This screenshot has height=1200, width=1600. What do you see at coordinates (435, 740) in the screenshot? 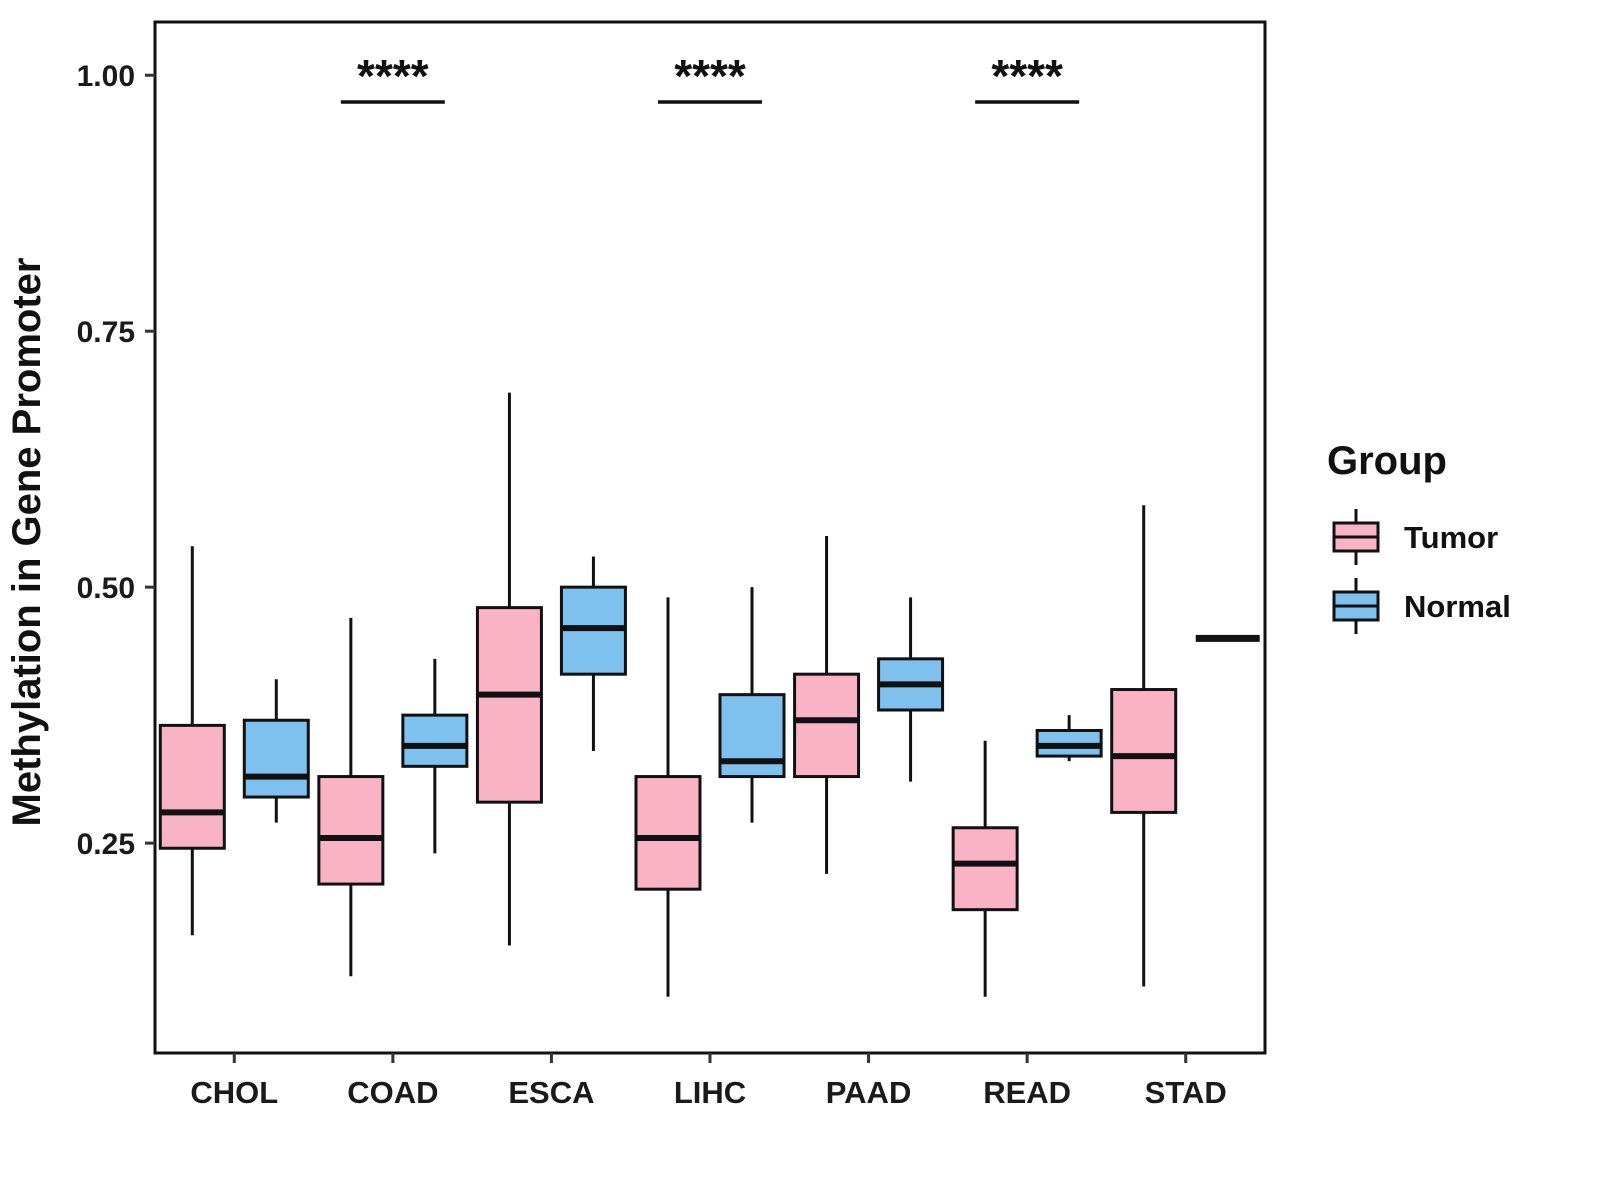
I see `box-normal-COAD` at bounding box center [435, 740].